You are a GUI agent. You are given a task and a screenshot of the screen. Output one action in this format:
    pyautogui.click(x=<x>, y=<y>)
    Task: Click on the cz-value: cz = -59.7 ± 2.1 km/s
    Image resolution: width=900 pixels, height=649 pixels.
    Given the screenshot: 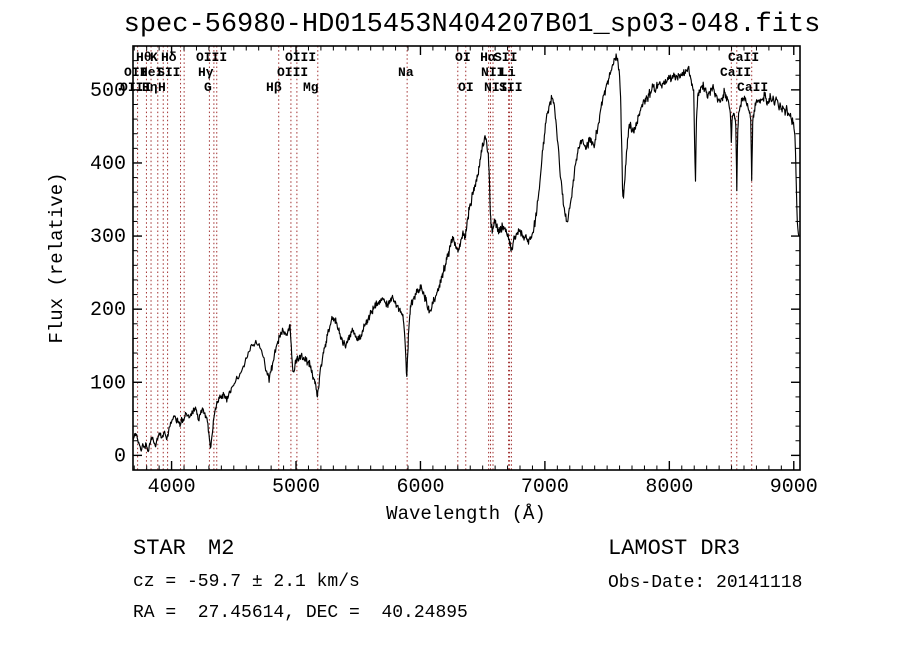 What is the action you would take?
    pyautogui.click(x=246, y=582)
    